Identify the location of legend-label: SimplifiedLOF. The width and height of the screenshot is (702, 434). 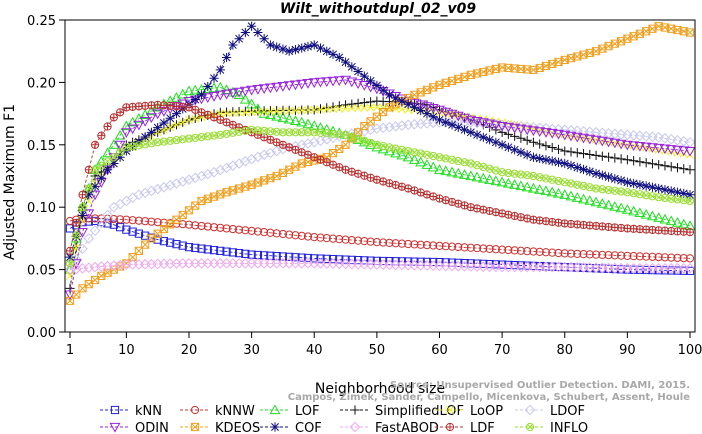
(419, 411).